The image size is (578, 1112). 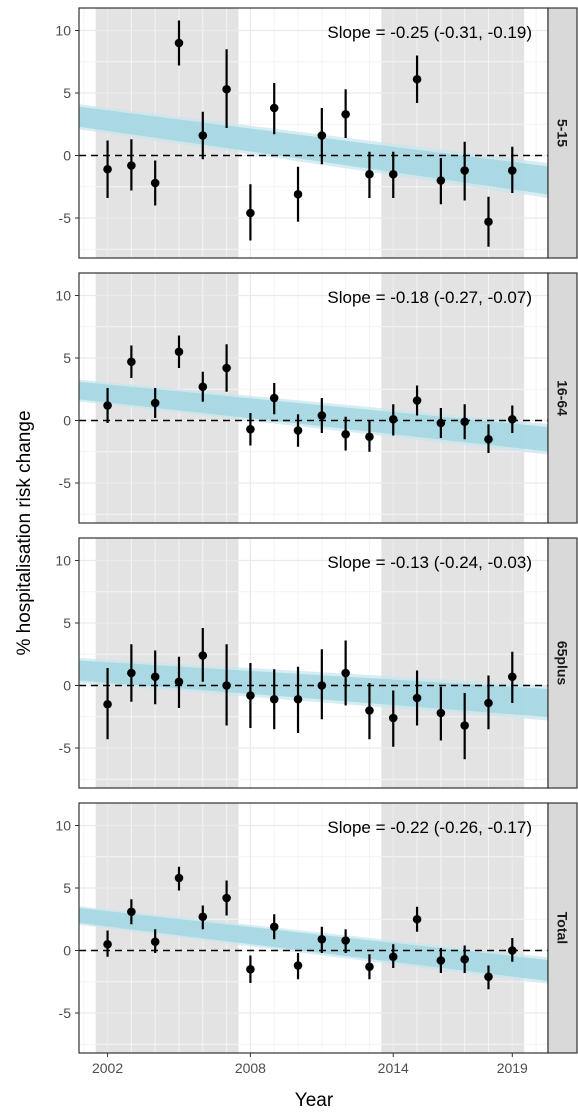 What do you see at coordinates (429, 297) in the screenshot?
I see `slope-annotation: Slope = -0.18 (-0.27, -0.07)` at bounding box center [429, 297].